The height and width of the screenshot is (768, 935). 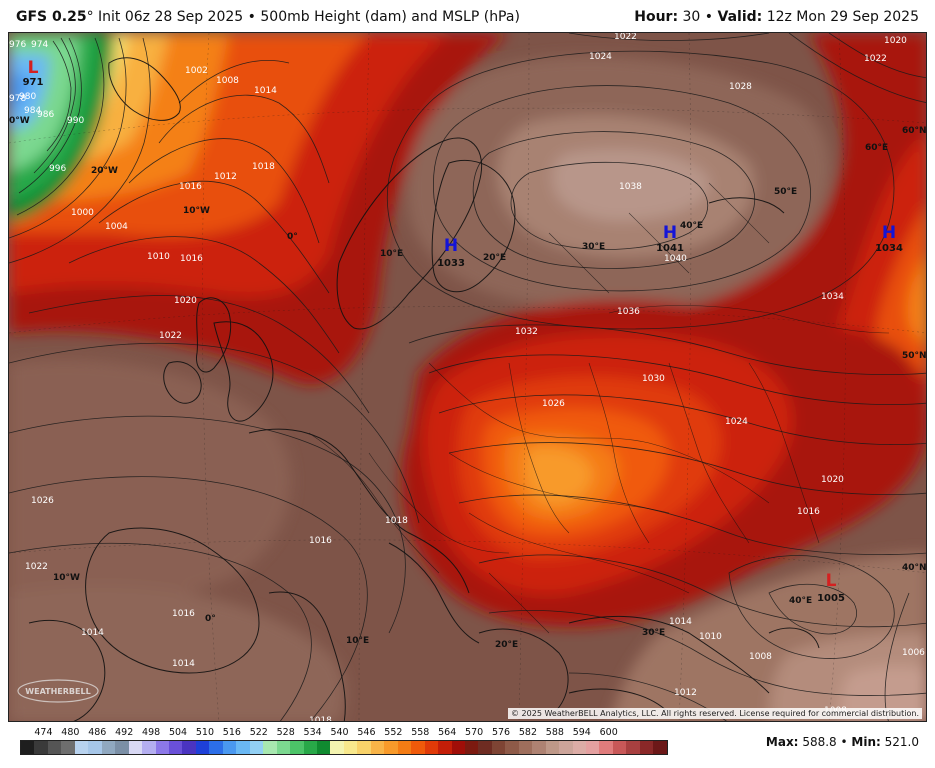 I want to click on legend-tick-label: 570, so click(x=474, y=732).